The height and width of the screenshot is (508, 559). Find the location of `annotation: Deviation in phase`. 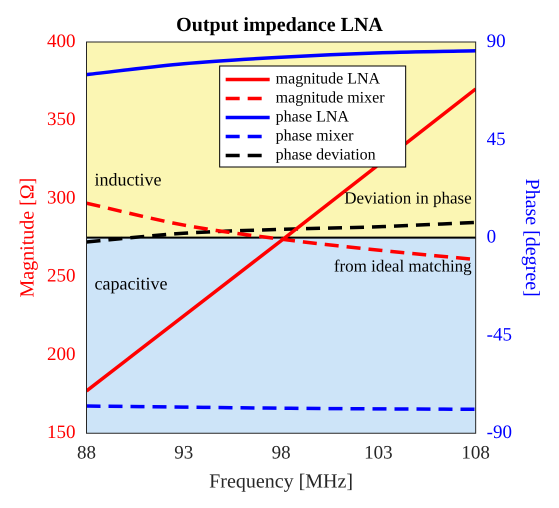

annotation: Deviation in phase is located at coordinates (408, 198).